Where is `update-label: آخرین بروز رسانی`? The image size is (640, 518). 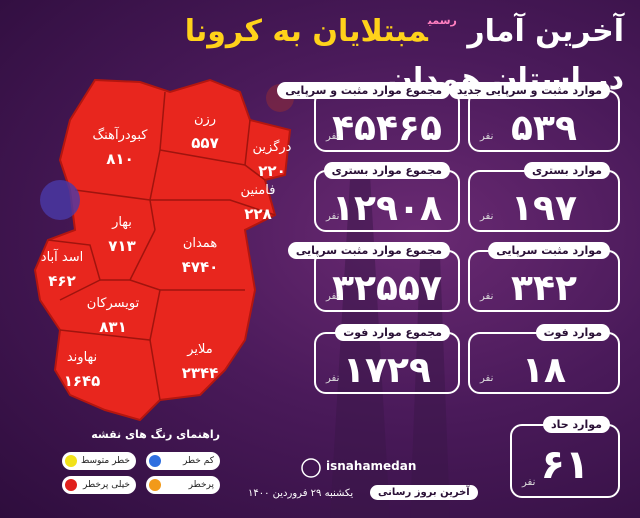
update-label: آخرین بروز رسانی is located at coordinates (424, 492).